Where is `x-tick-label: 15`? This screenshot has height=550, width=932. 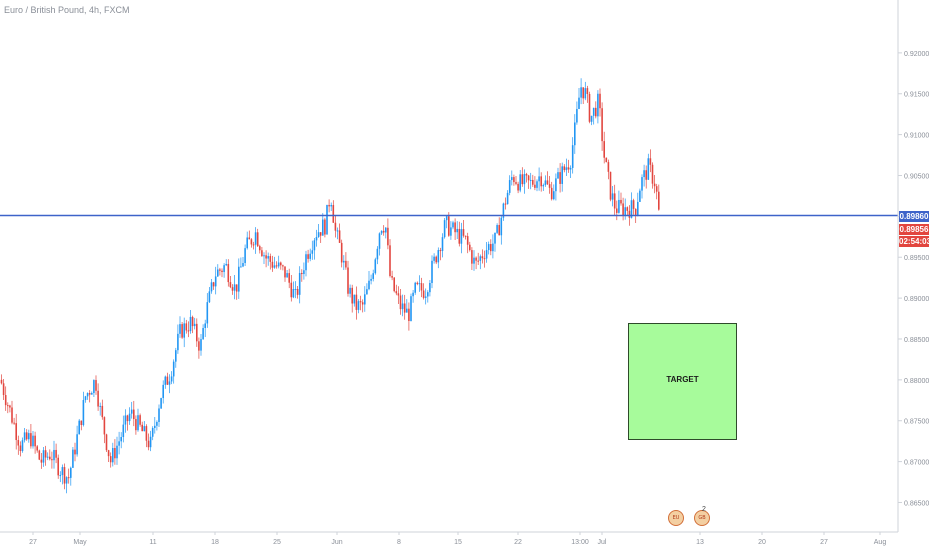 x-tick-label: 15 is located at coordinates (458, 542).